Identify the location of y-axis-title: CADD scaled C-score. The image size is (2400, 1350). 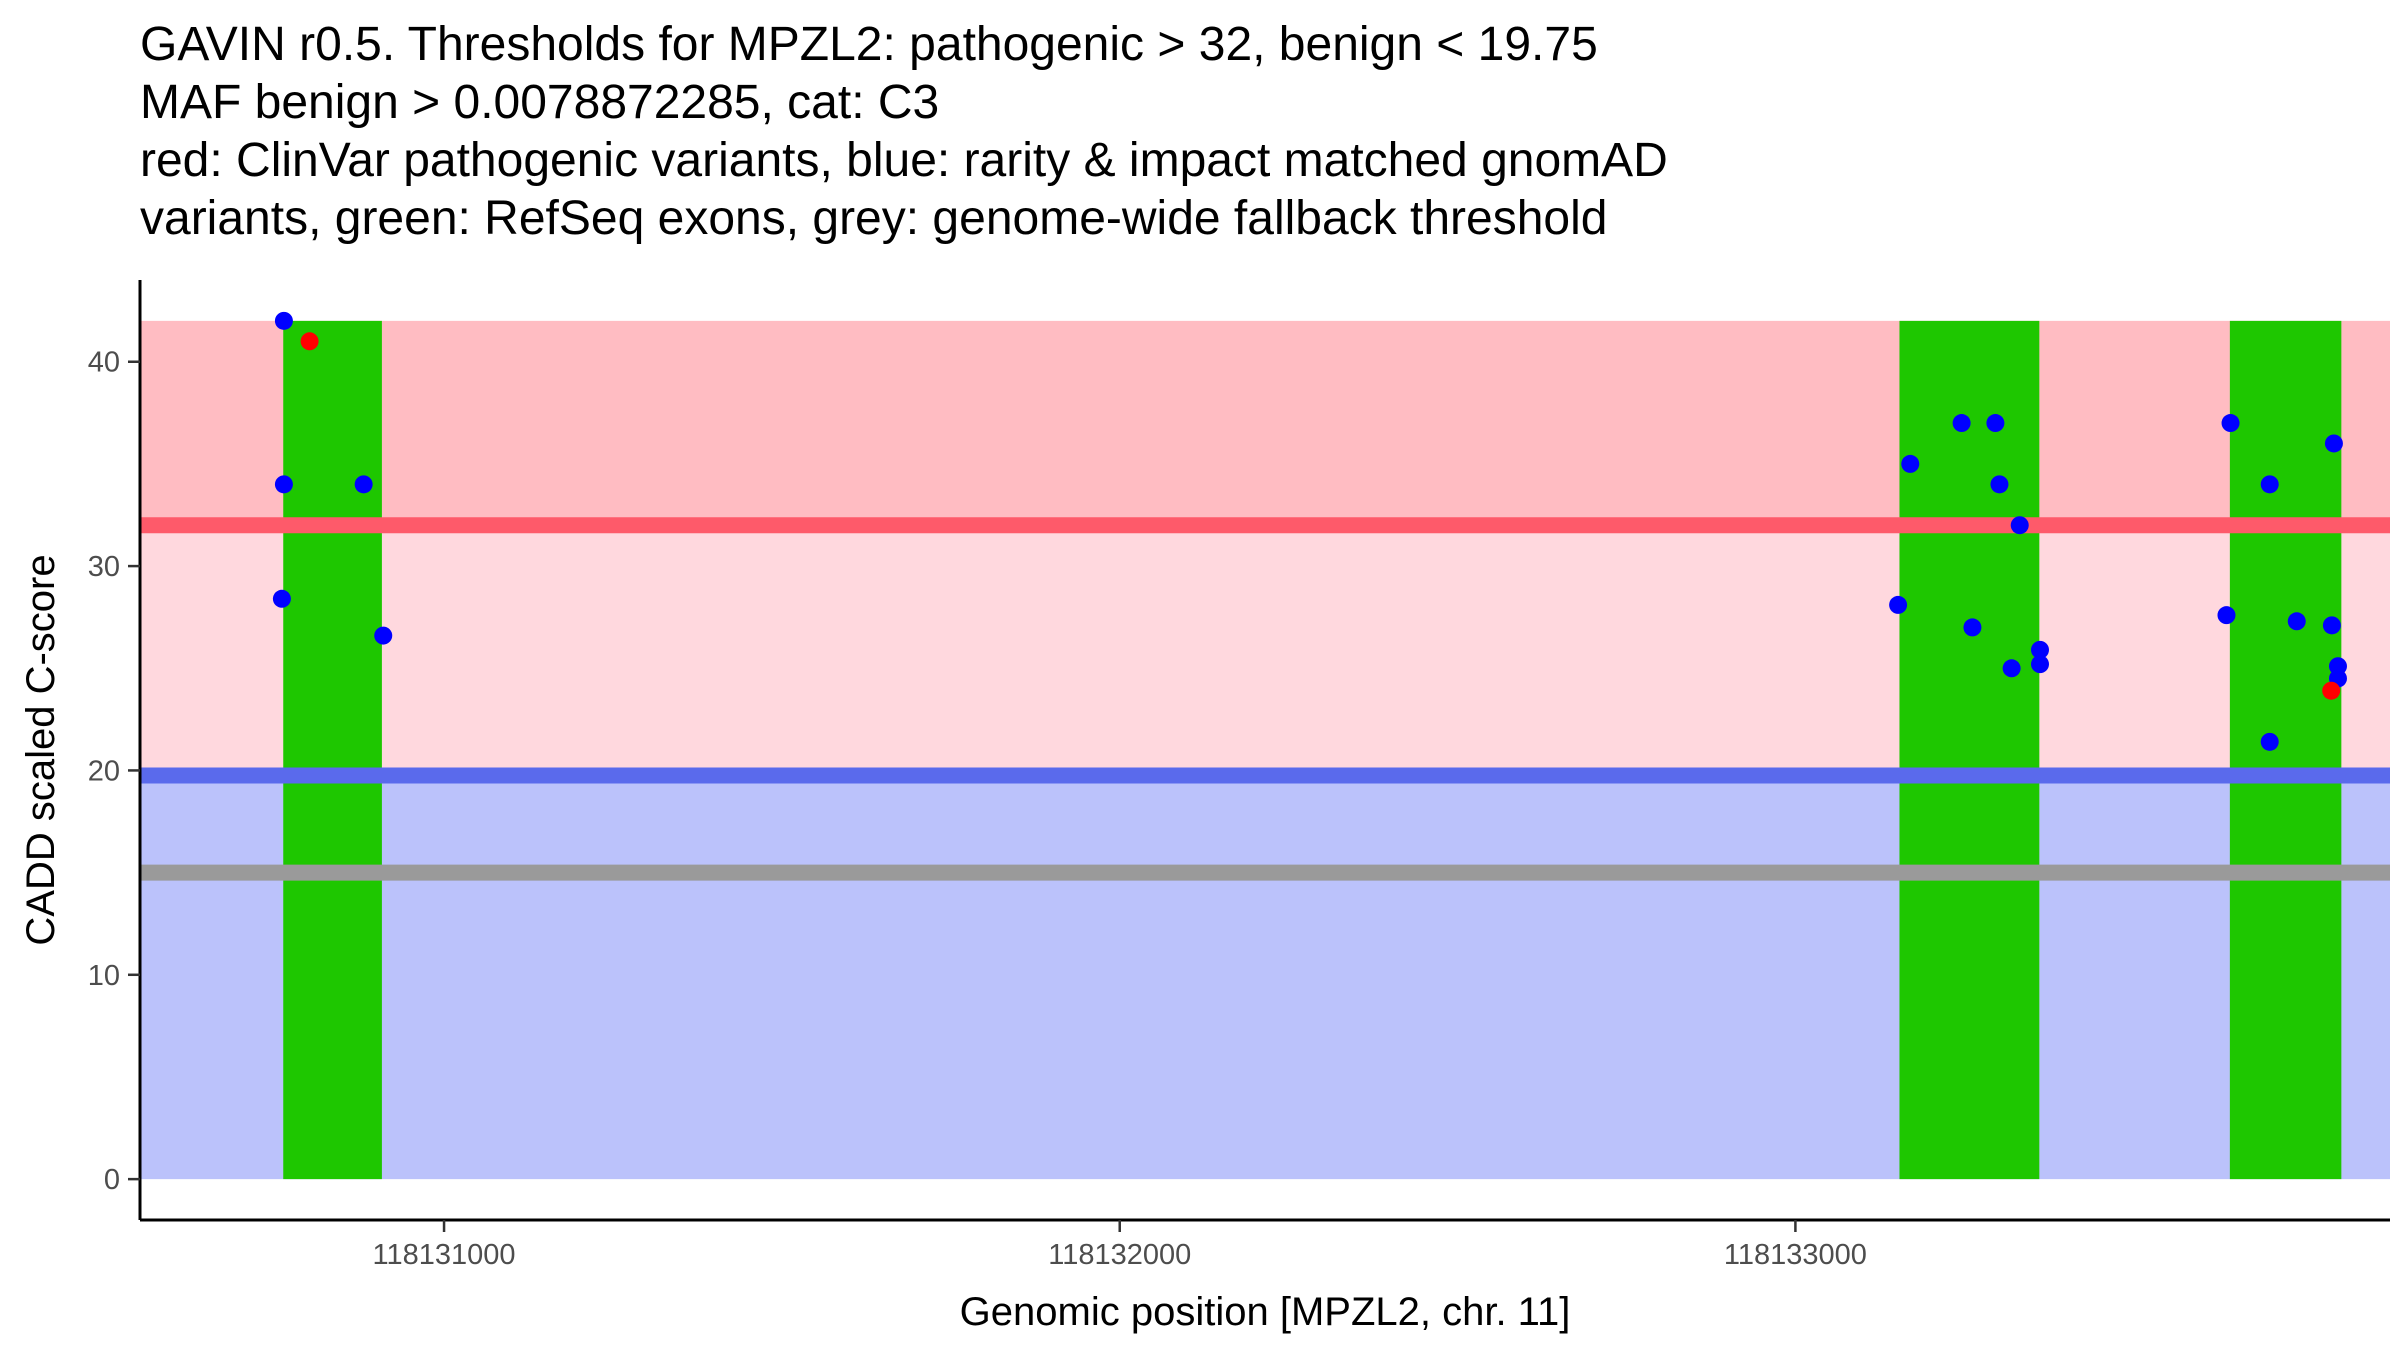
(41, 749).